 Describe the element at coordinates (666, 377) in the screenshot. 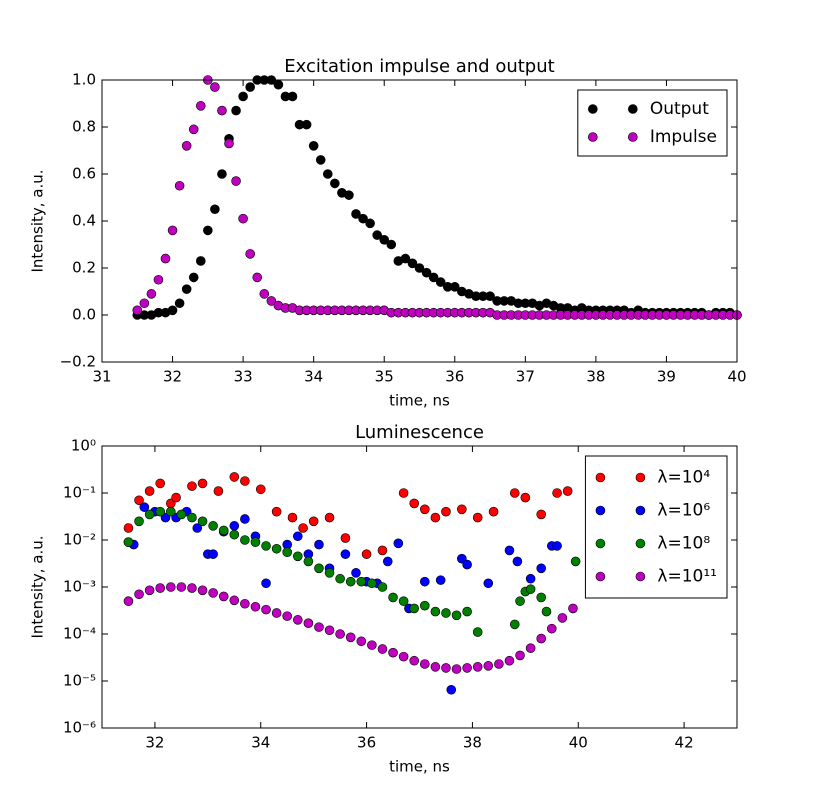

I see `x-tick-label: 39` at that location.